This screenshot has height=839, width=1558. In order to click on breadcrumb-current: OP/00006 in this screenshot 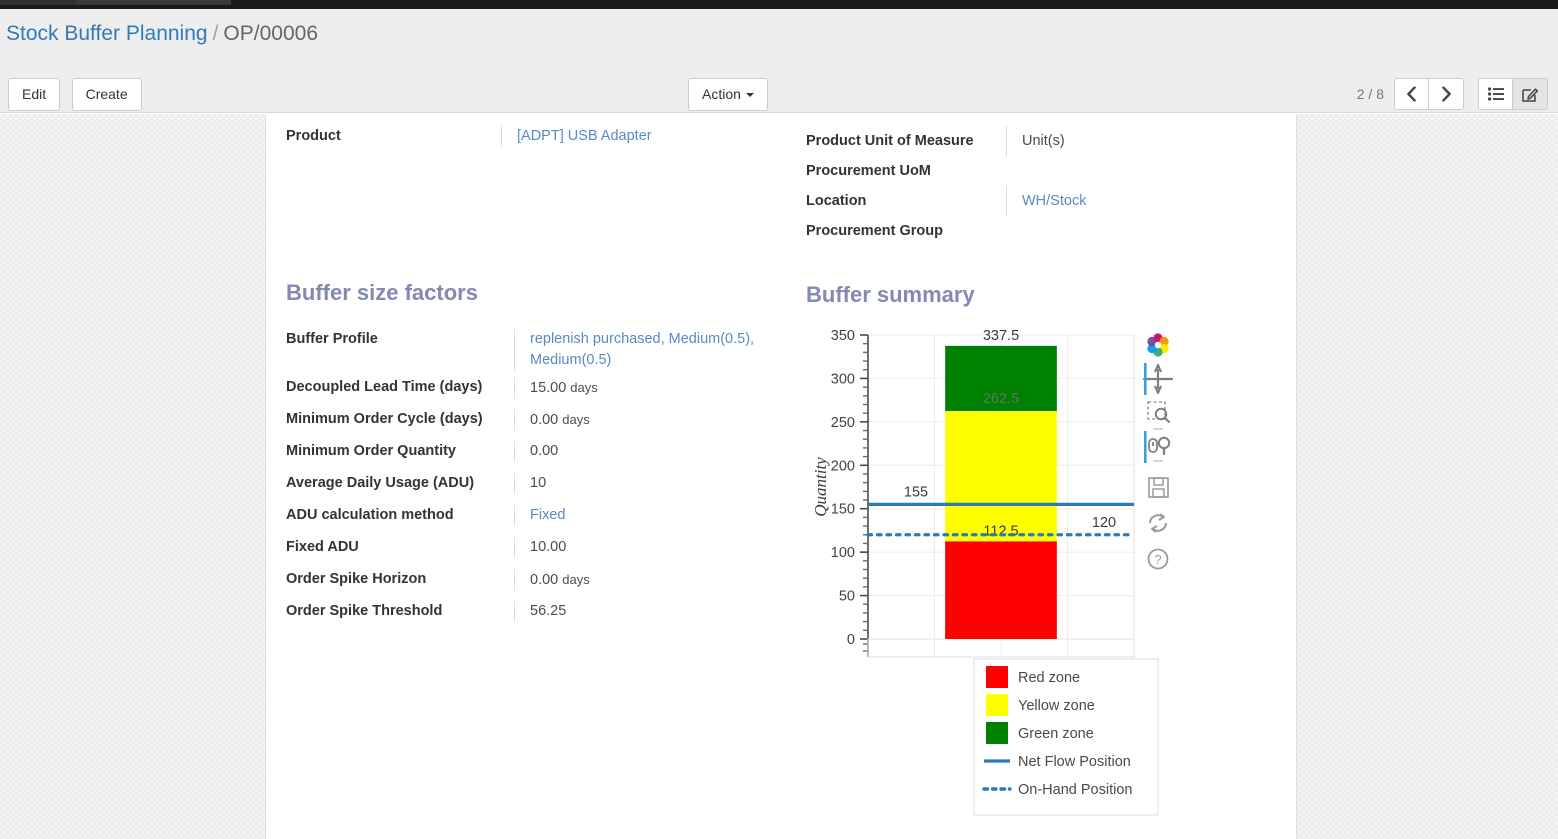, I will do `click(270, 33)`.